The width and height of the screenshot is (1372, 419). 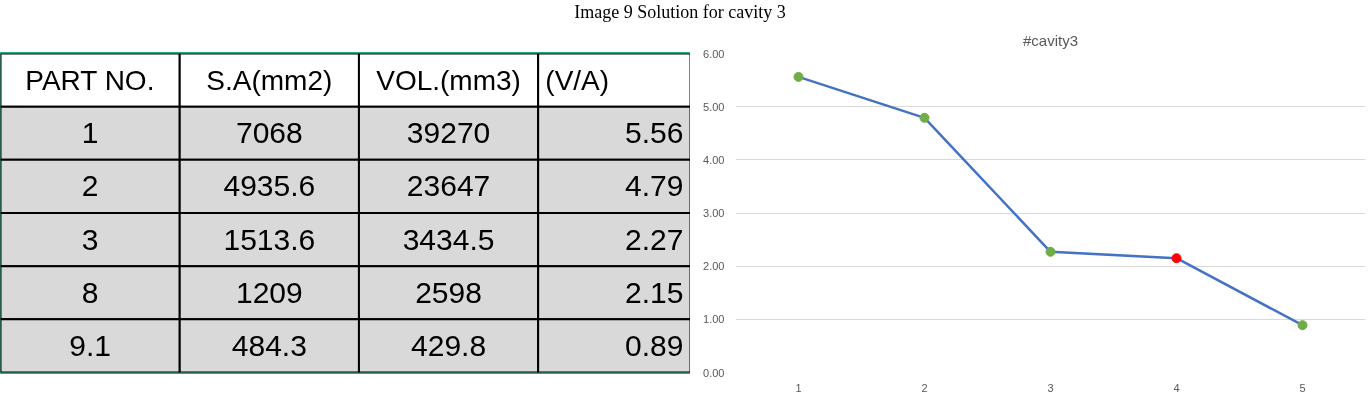 I want to click on text: 1209, so click(x=269, y=292).